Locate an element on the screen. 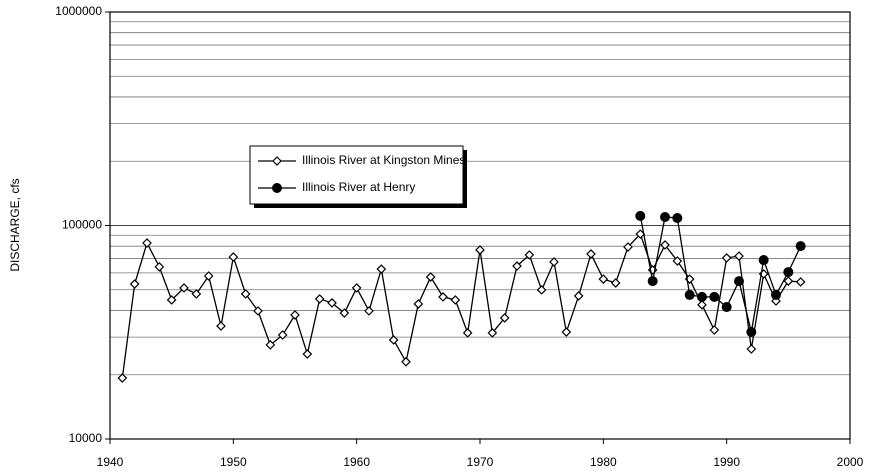 The width and height of the screenshot is (877, 473). x-tick-label: 2000 is located at coordinates (850, 462).